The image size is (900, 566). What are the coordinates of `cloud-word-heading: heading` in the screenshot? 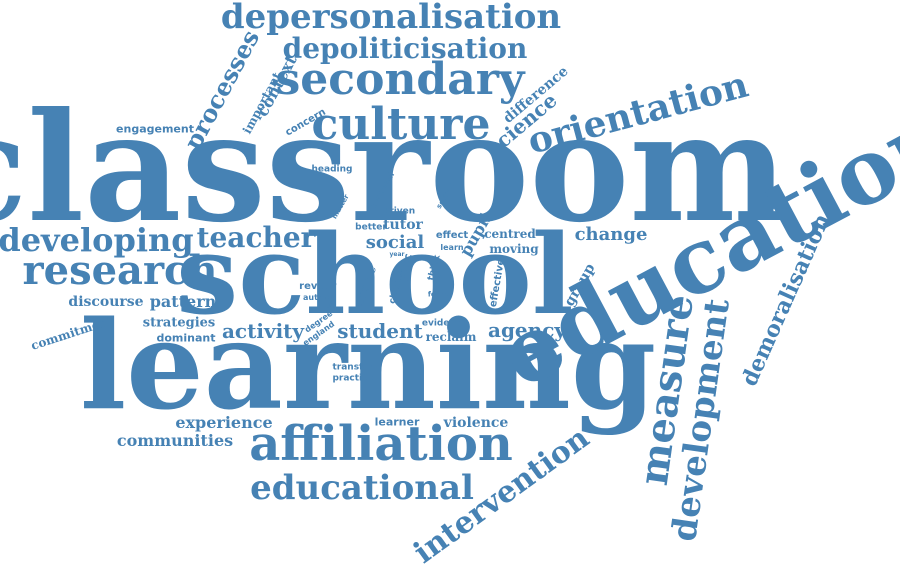 It's located at (332, 169).